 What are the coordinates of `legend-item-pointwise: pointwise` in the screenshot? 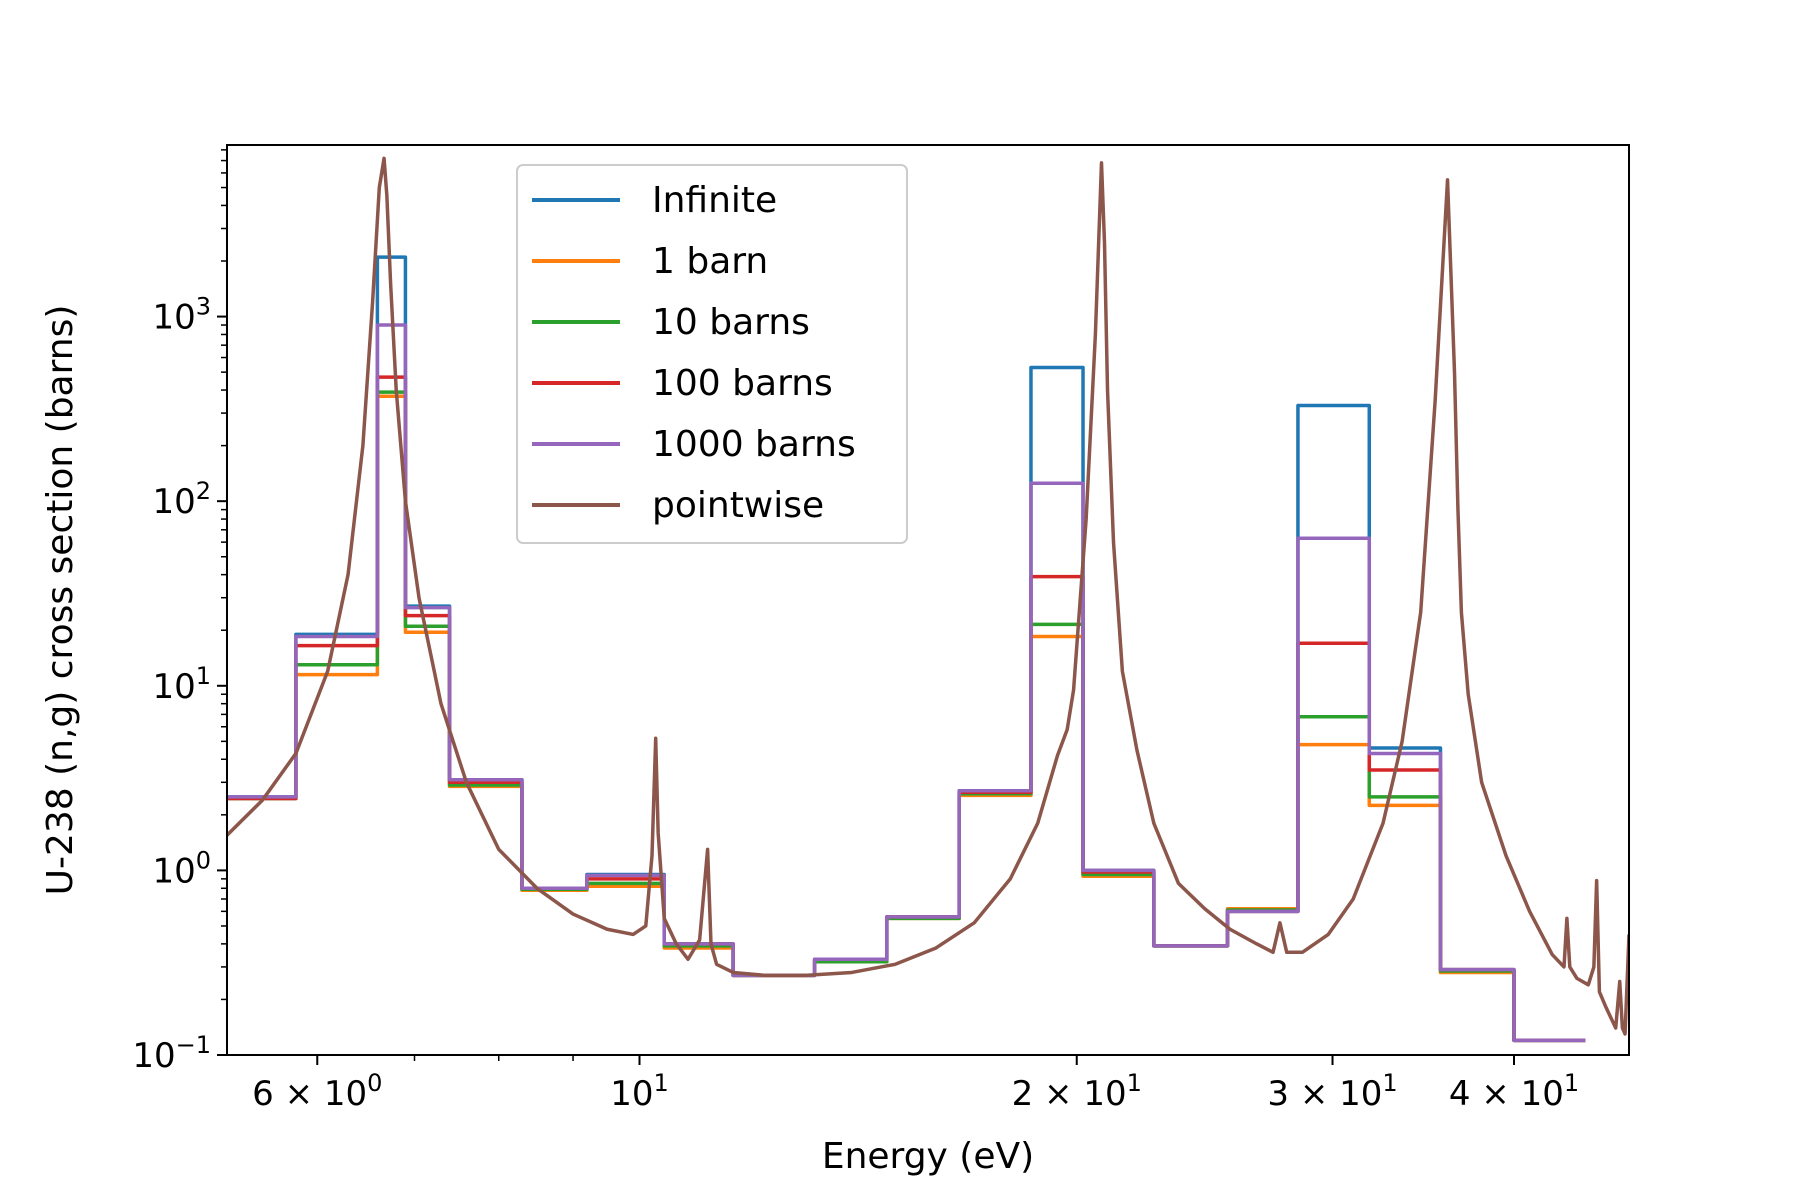 It's located at (678, 505).